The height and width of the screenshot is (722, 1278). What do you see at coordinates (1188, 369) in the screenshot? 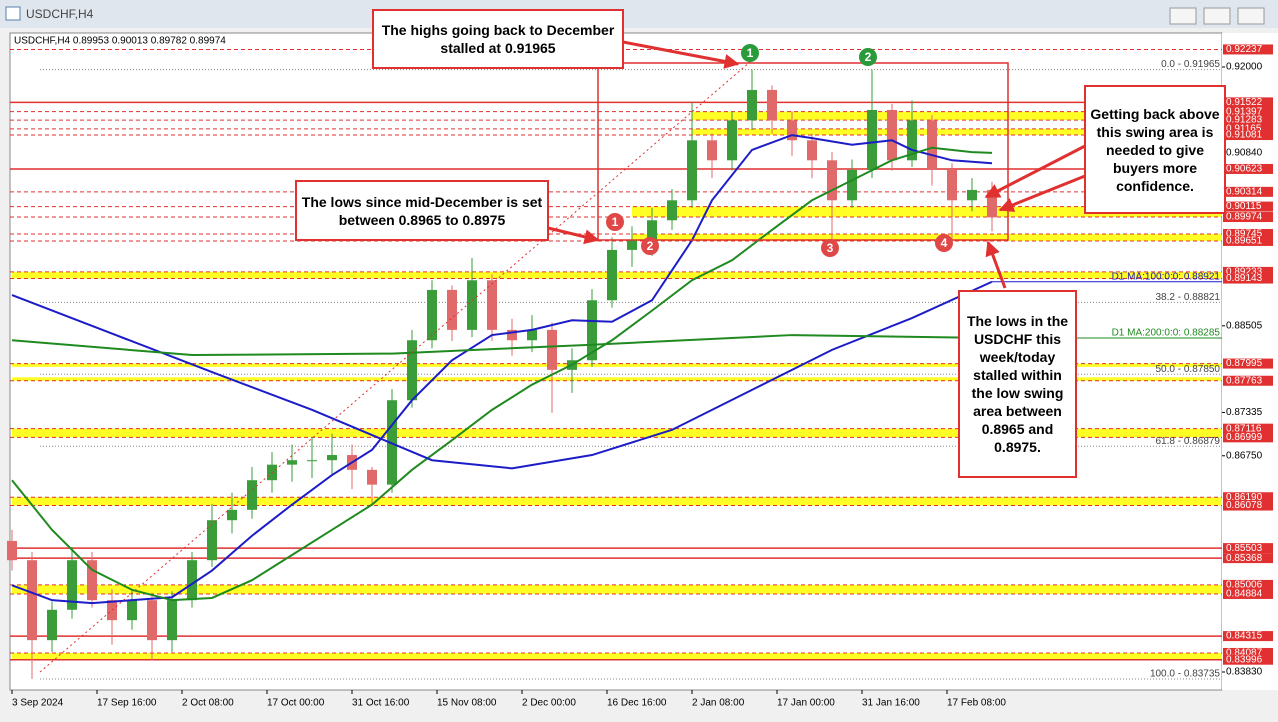
I see `fib-label: 50.0 - 0.87850` at bounding box center [1188, 369].